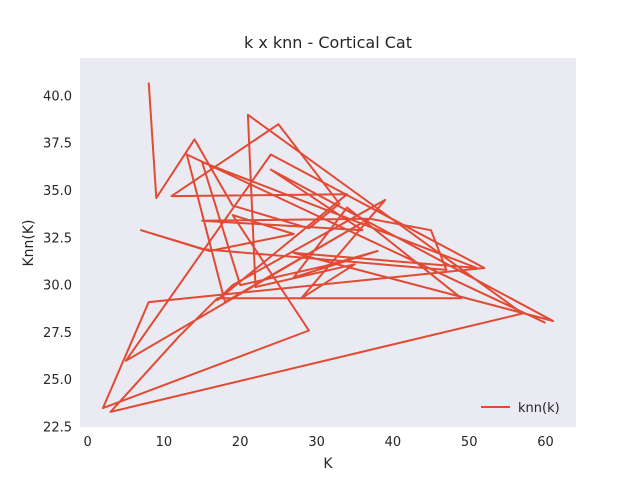  What do you see at coordinates (57, 333) in the screenshot?
I see `y-tick-label: 27.5` at bounding box center [57, 333].